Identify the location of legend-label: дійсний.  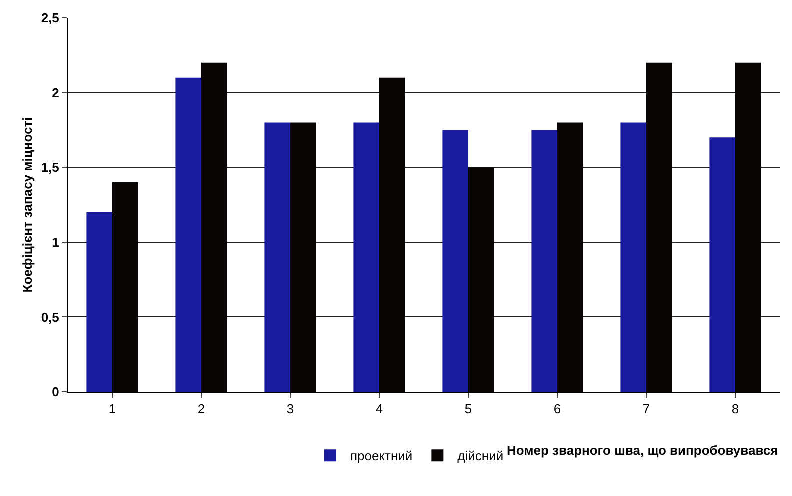
(481, 456).